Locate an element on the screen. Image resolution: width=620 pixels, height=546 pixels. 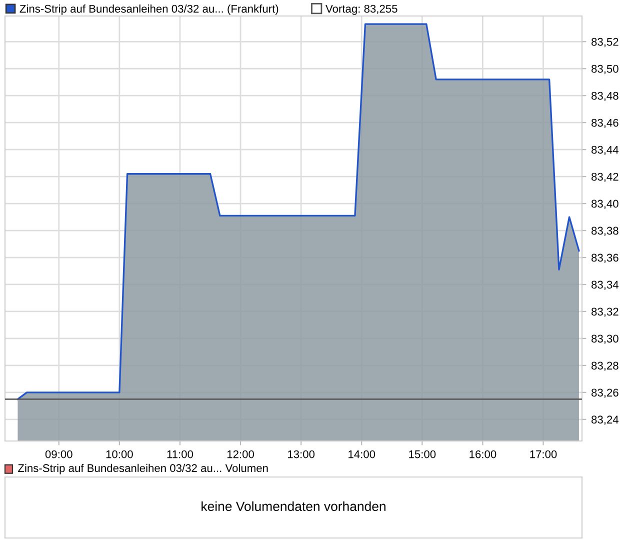
text: keine Volumendaten vorhanden is located at coordinates (294, 506).